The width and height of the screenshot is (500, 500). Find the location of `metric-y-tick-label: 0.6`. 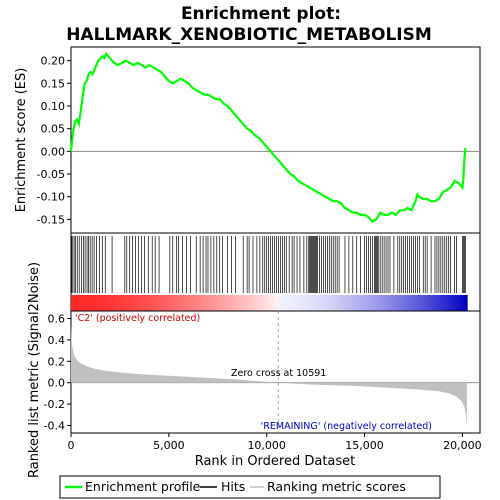

metric-y-tick-label: 0.6 is located at coordinates (57, 318).